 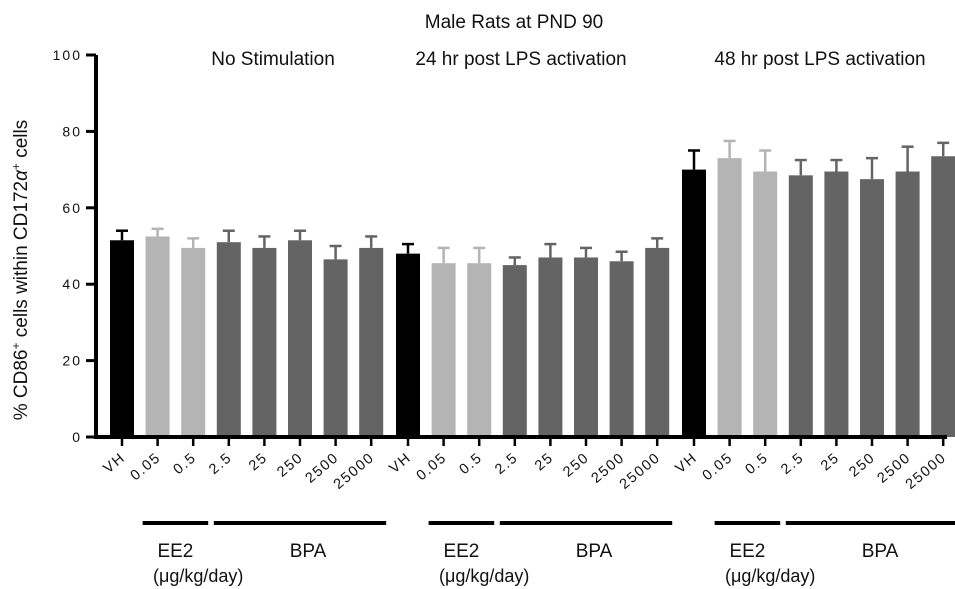 I want to click on y-label-alpha: α, so click(x=21, y=175).